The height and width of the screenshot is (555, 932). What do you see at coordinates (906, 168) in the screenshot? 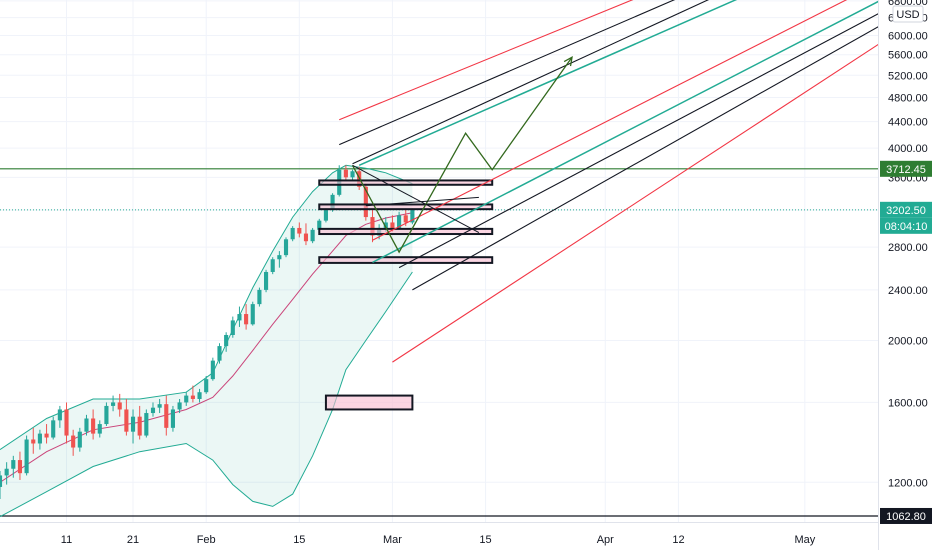
I see `price-tag-bg` at bounding box center [906, 168].